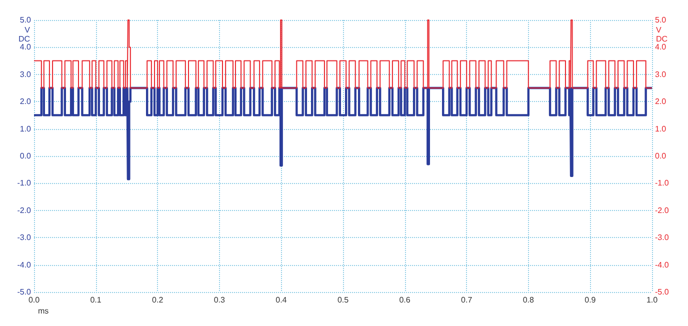 The image size is (688, 326). What do you see at coordinates (24, 237) in the screenshot?
I see `y-tick-label: -3.0` at bounding box center [24, 237].